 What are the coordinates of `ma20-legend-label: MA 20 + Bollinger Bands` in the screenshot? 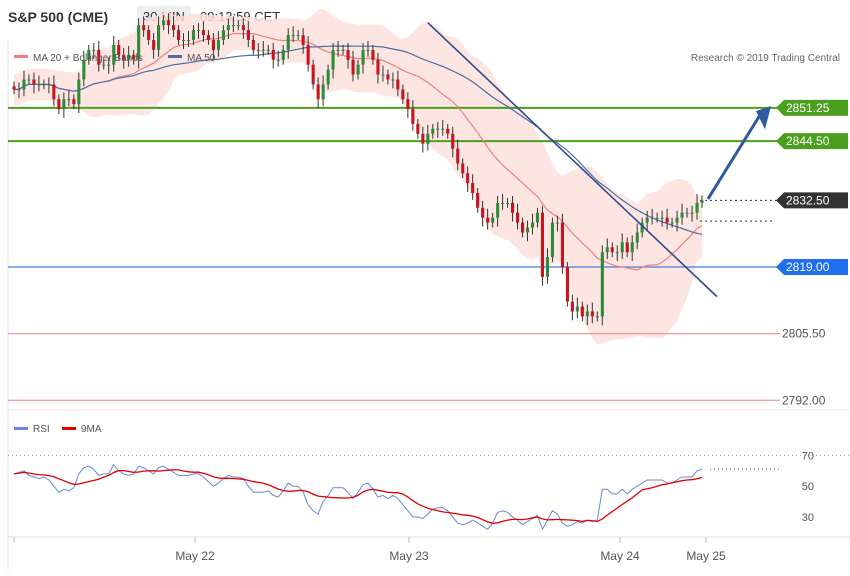 It's located at (88, 58).